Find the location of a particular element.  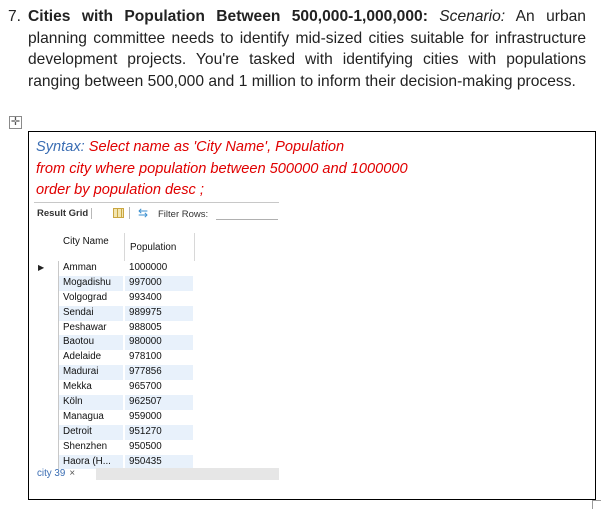

syntax-line-1-text: Select name as 'City Name', Population is located at coordinates (216, 147).